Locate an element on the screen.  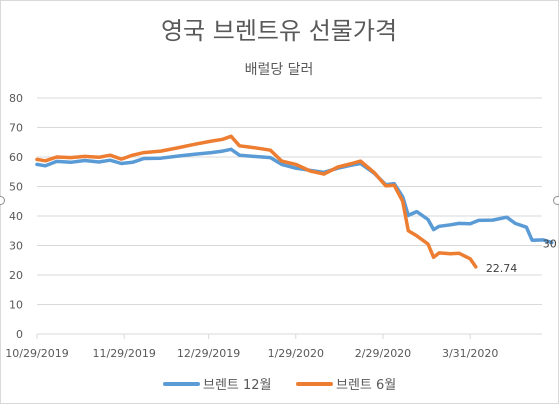
x-tick-label: 10/29/2019 is located at coordinates (36, 353).